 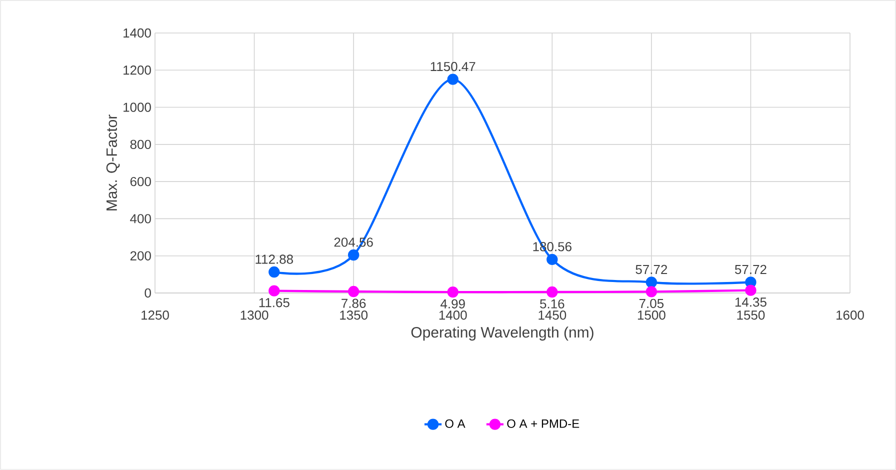 What do you see at coordinates (274, 303) in the screenshot?
I see `data-label: 11.65` at bounding box center [274, 303].